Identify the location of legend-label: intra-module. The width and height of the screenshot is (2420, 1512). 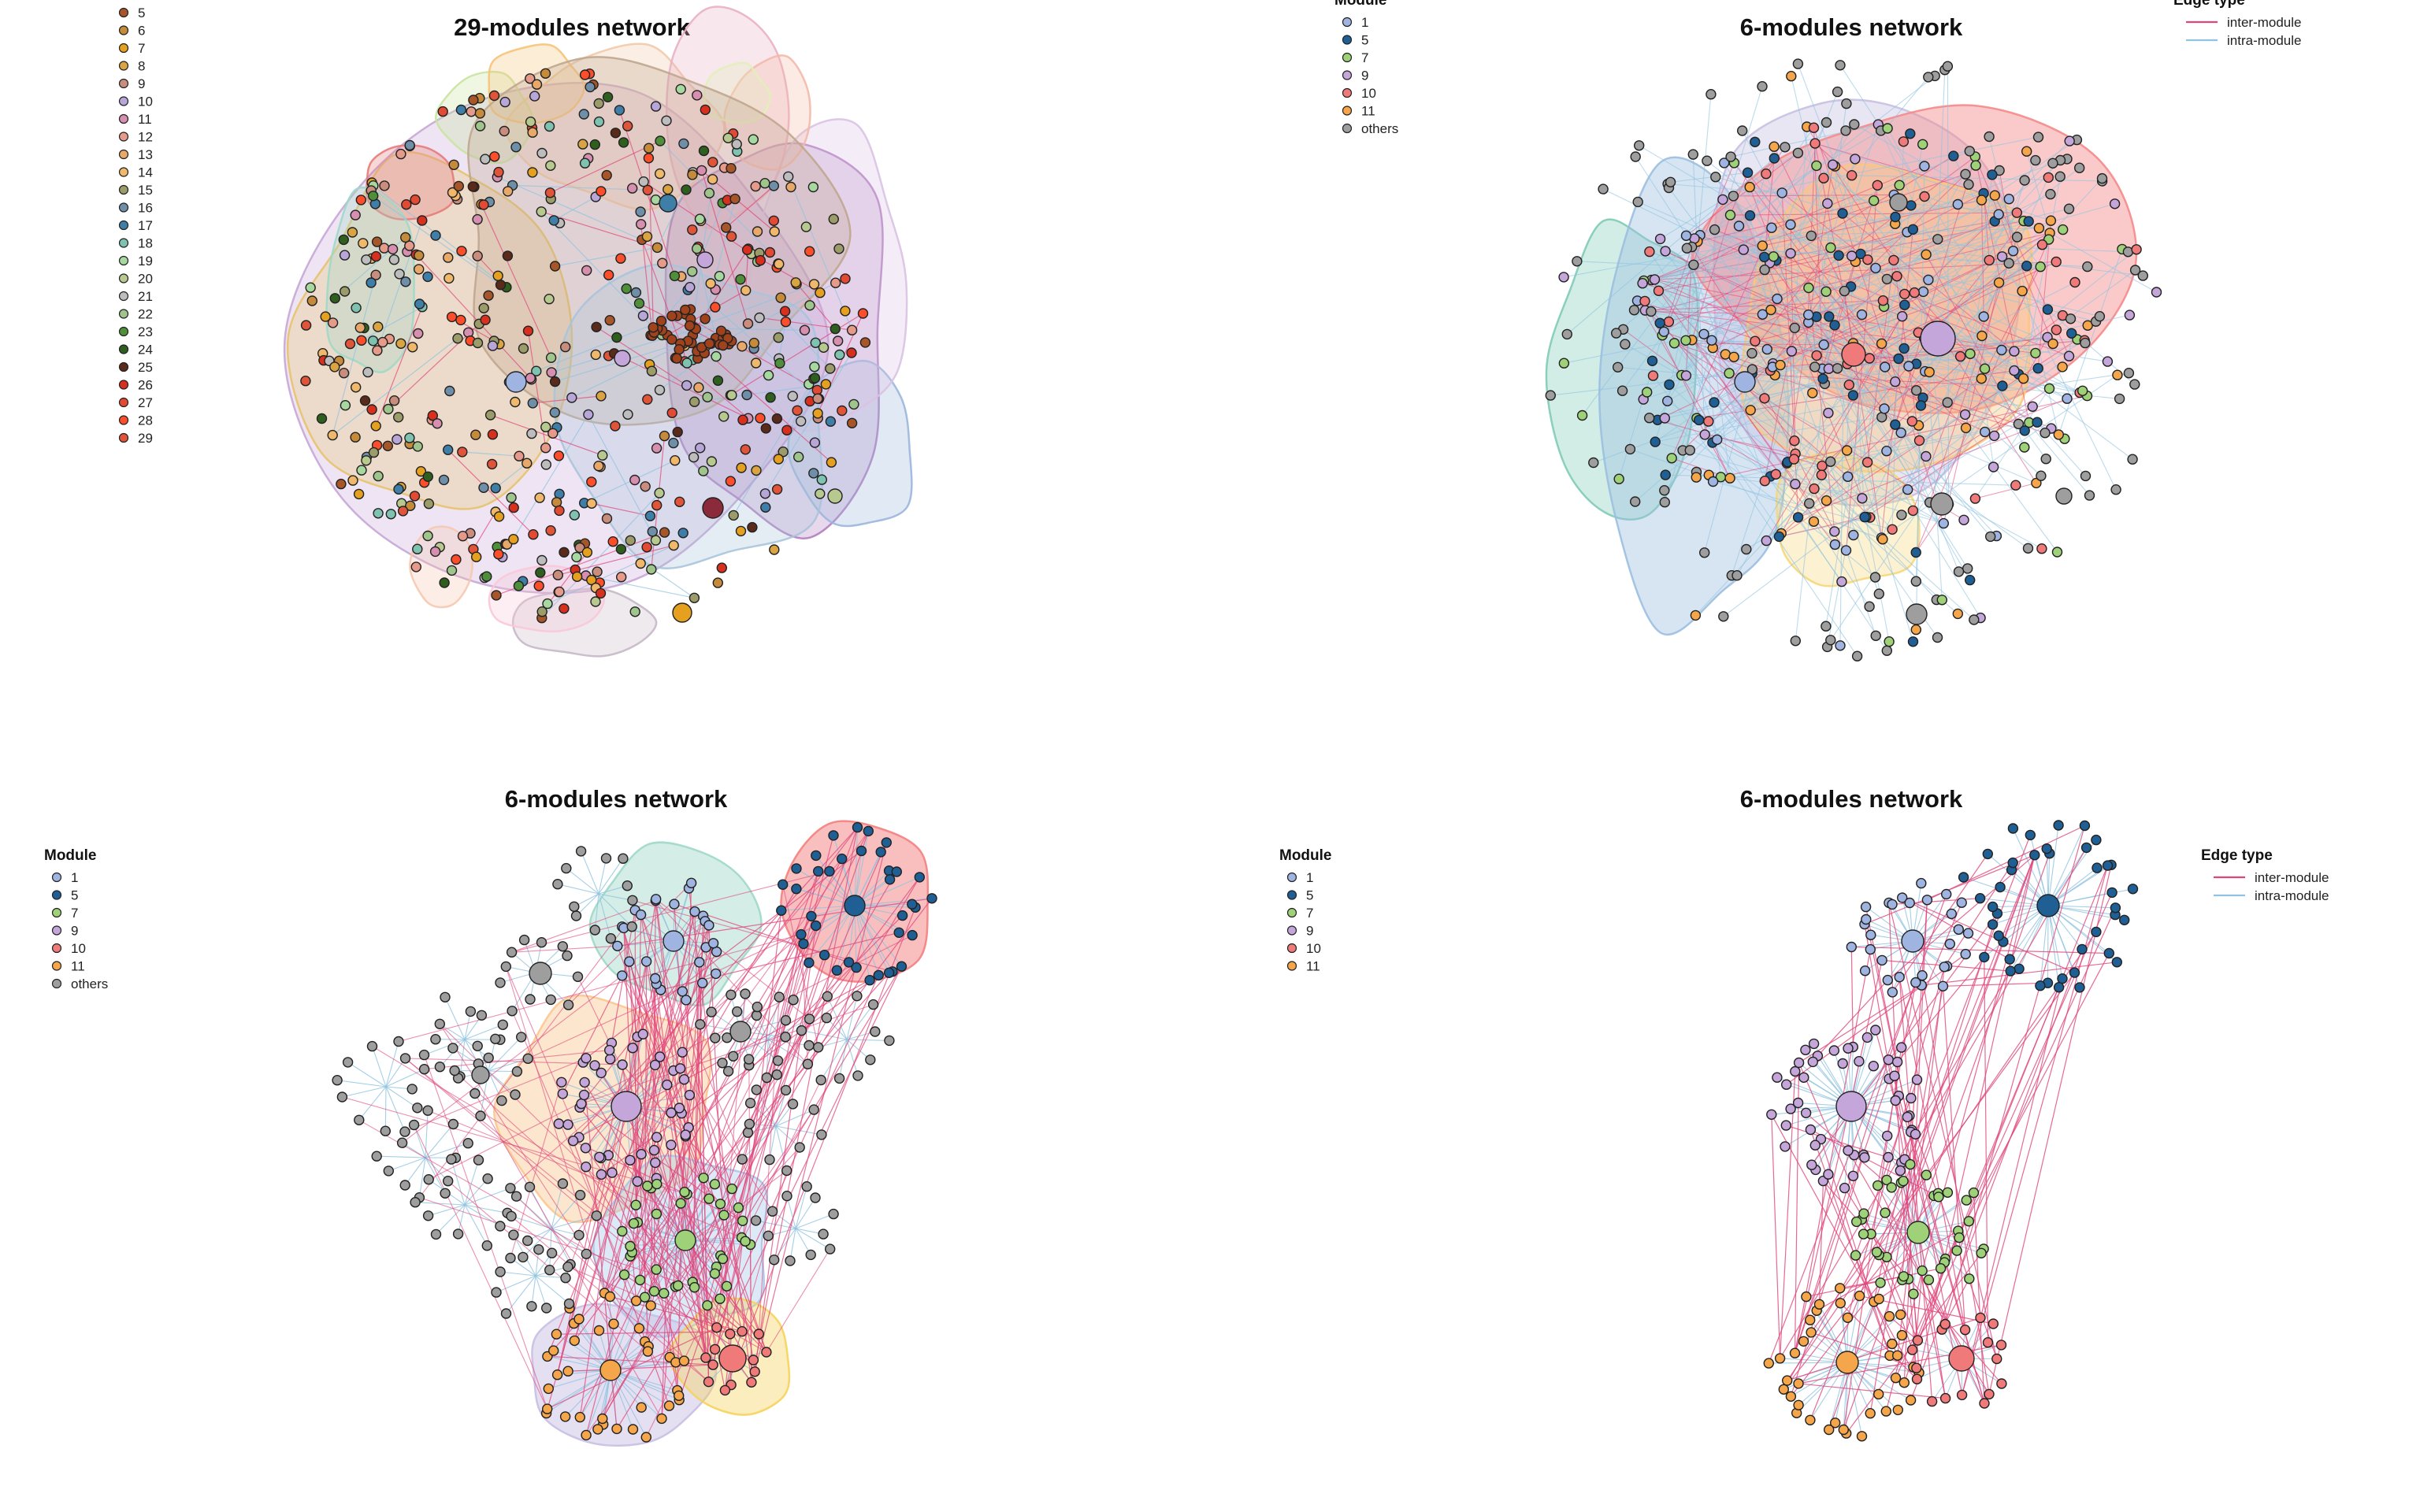
(2264, 40).